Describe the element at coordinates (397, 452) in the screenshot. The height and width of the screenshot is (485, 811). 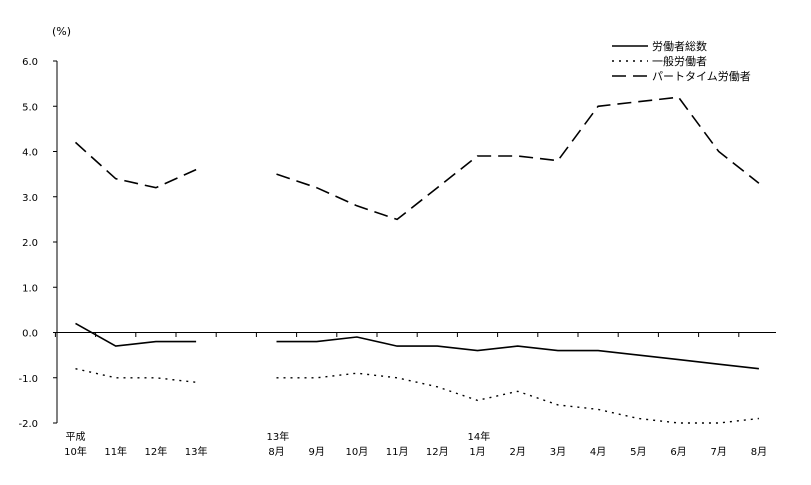
I see `x-tick-label: 11月` at that location.